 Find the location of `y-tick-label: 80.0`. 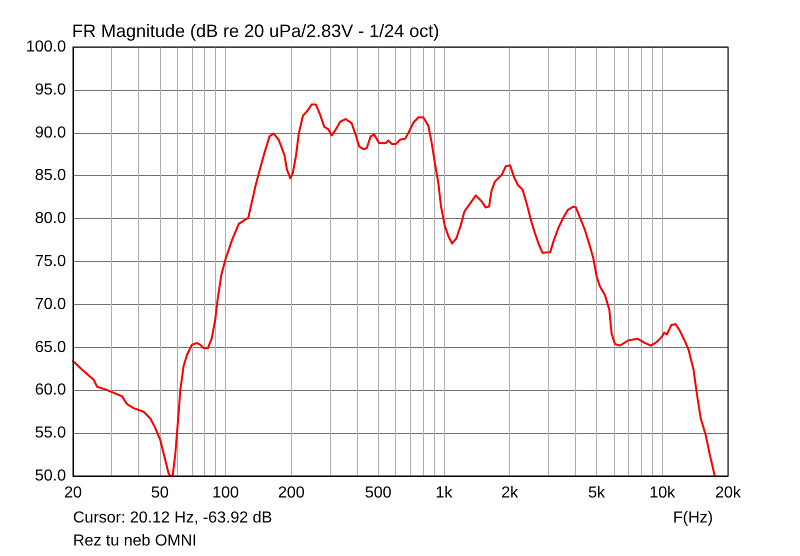

y-tick-label: 80.0 is located at coordinates (50, 219).